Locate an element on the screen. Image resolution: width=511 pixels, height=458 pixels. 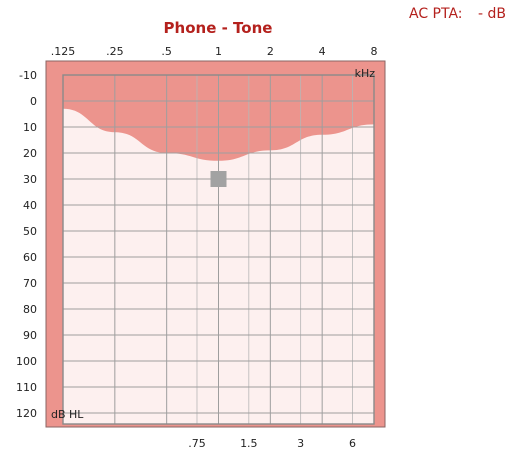
y-tick-label: 50 is located at coordinates (30, 231).